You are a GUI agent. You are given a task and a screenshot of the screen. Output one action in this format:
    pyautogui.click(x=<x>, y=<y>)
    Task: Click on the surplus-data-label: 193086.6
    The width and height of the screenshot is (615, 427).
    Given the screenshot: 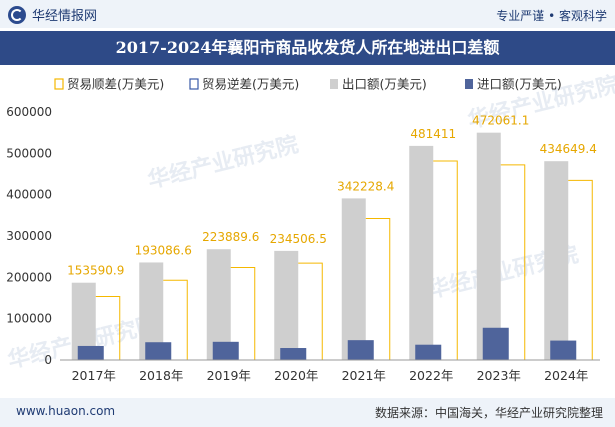 What is the action you would take?
    pyautogui.click(x=163, y=250)
    